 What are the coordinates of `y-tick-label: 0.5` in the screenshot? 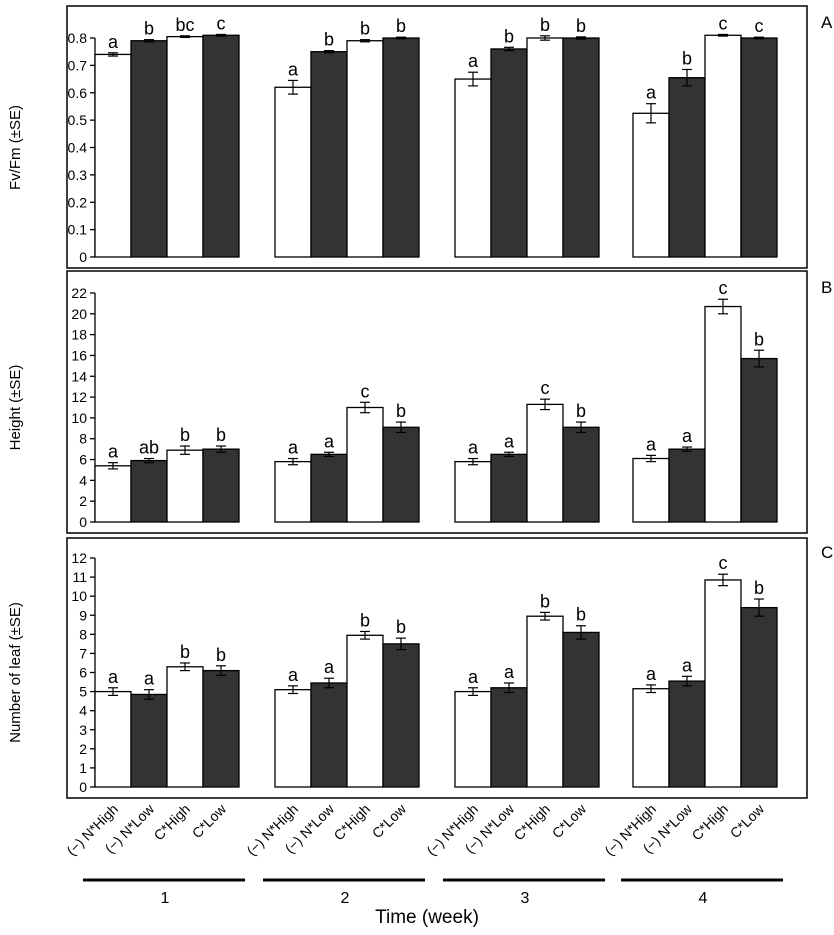 It's located at (78, 120).